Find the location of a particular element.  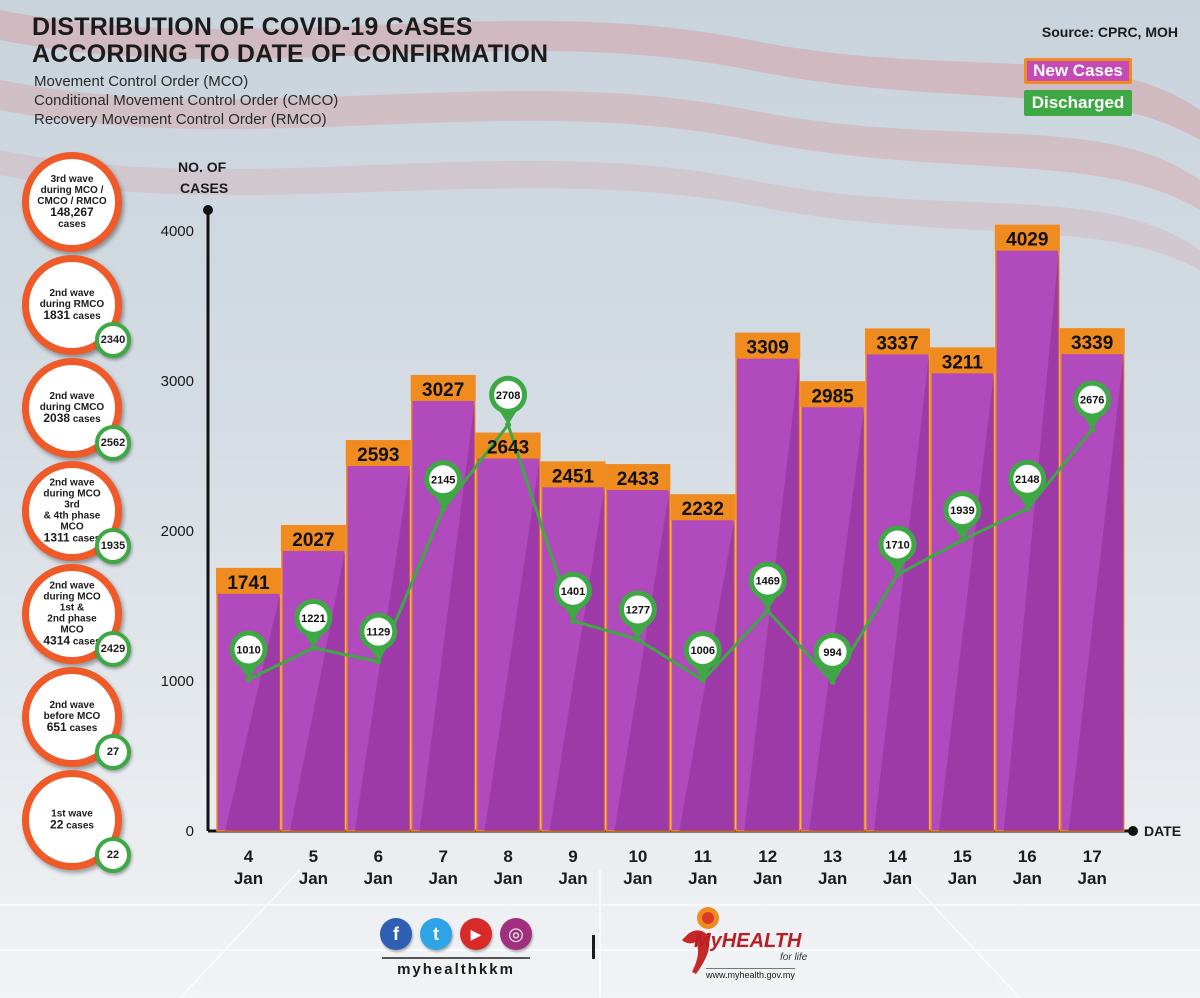

wave-discharged-badge: 2562 is located at coordinates (113, 443).